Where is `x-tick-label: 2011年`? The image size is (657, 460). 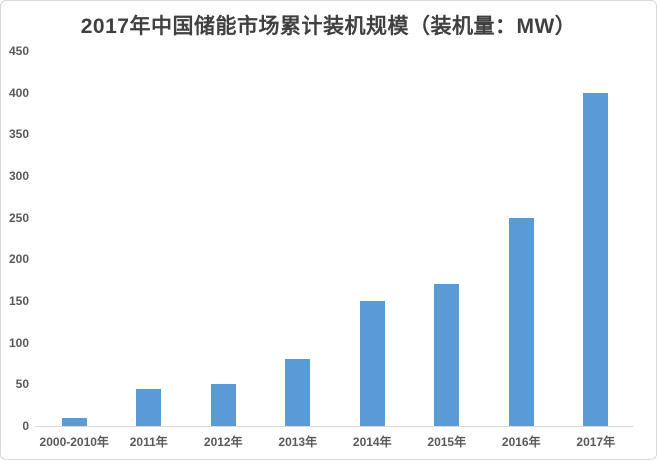
x-tick-label: 2011年 is located at coordinates (148, 442).